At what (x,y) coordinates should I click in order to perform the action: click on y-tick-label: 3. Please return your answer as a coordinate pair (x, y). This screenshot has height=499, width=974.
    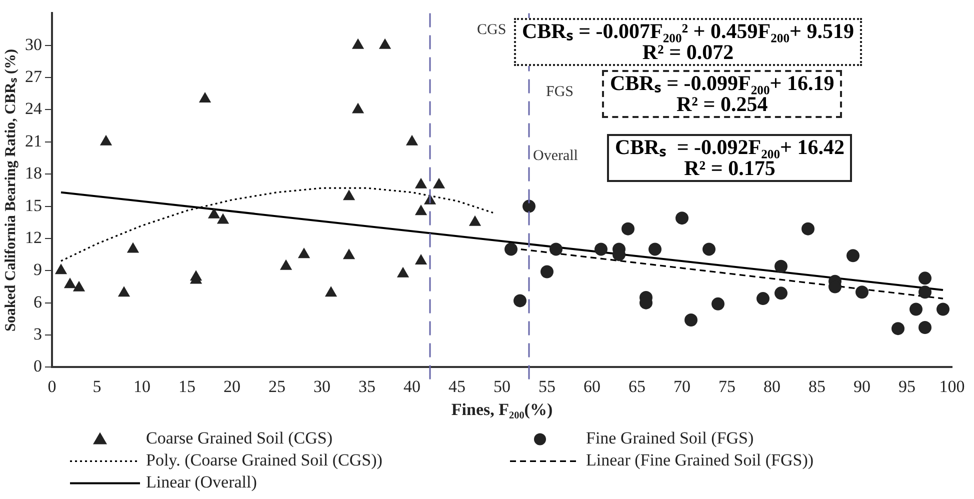
    Looking at the image, I should click on (38, 334).